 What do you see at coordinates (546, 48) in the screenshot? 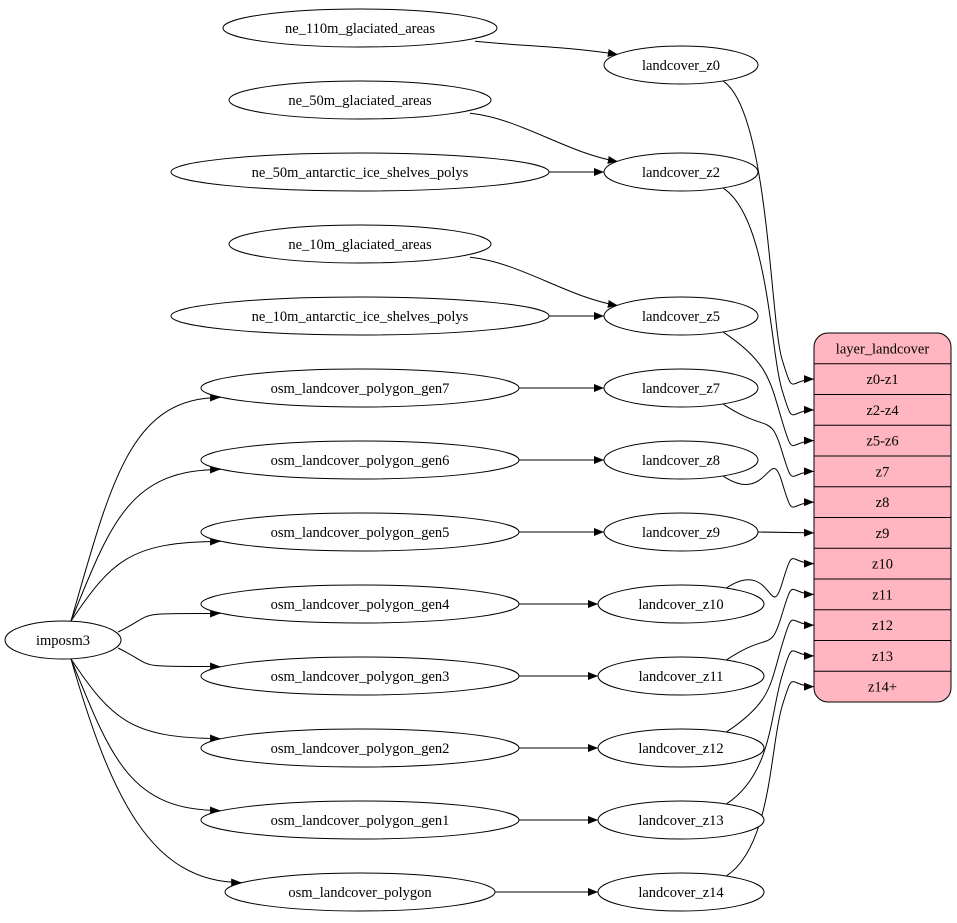
I see `edge-ne-110m-glaciated-areas-to-landcover-z0` at bounding box center [546, 48].